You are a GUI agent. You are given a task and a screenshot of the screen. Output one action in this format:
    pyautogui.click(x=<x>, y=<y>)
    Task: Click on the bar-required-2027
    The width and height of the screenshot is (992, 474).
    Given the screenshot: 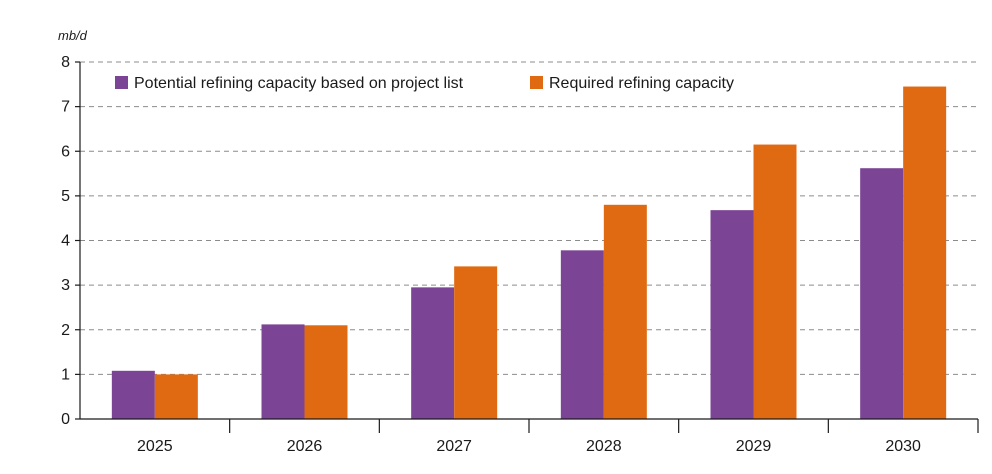 What is the action you would take?
    pyautogui.click(x=476, y=342)
    